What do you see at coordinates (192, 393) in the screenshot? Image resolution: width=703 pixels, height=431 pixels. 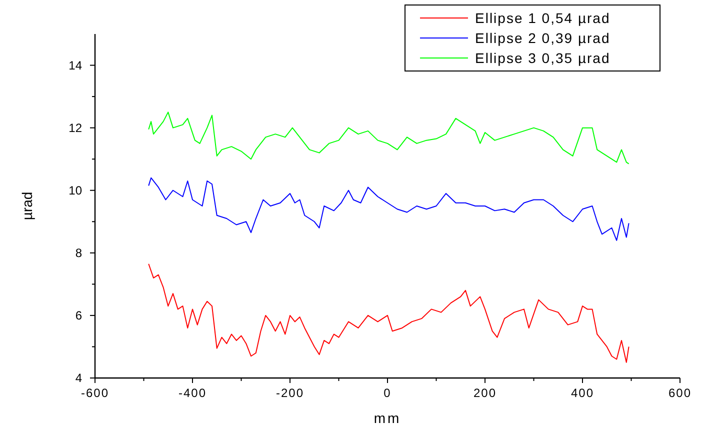 I see `x-tick-label: -400` at bounding box center [192, 393].